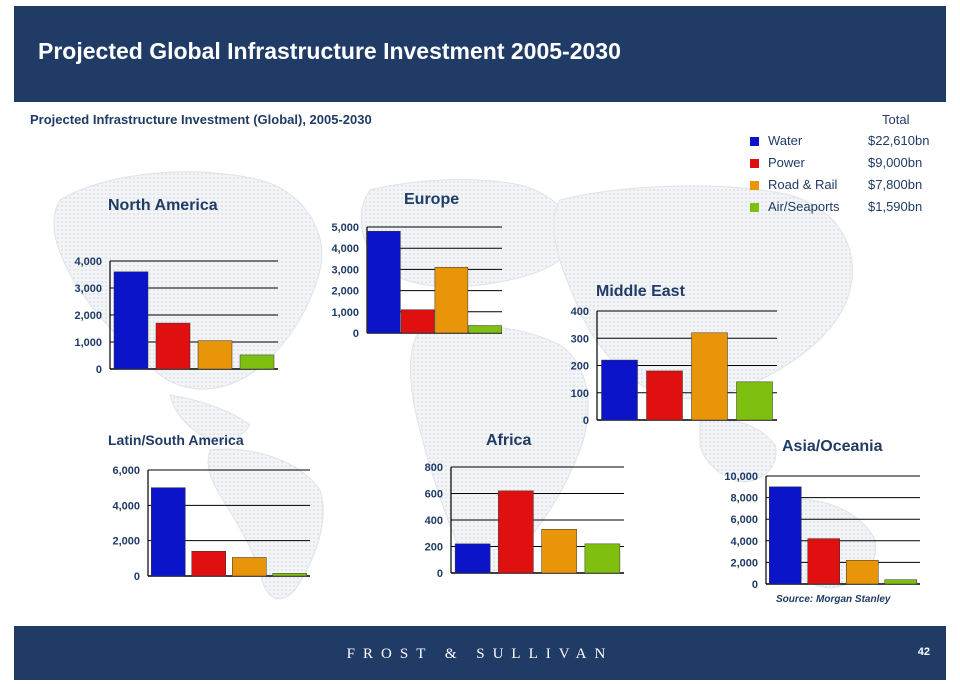 This screenshot has height=684, width=960. Describe the element at coordinates (895, 206) in the screenshot. I see `legend-total-value: $1,590bn` at that location.